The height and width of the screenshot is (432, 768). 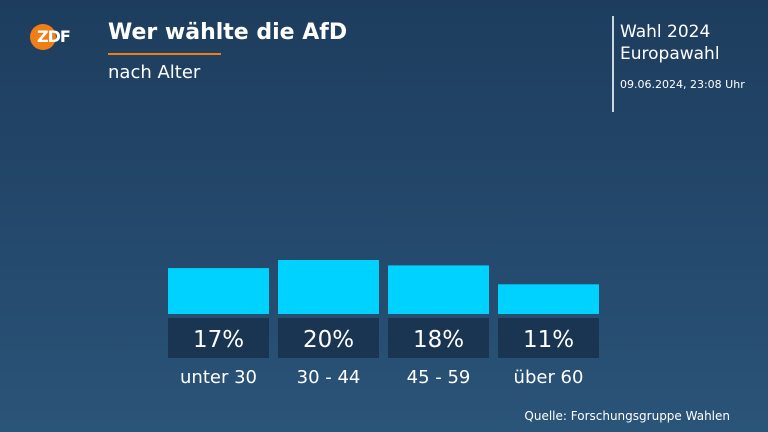 I want to click on value-label: 18%, so click(x=438, y=340).